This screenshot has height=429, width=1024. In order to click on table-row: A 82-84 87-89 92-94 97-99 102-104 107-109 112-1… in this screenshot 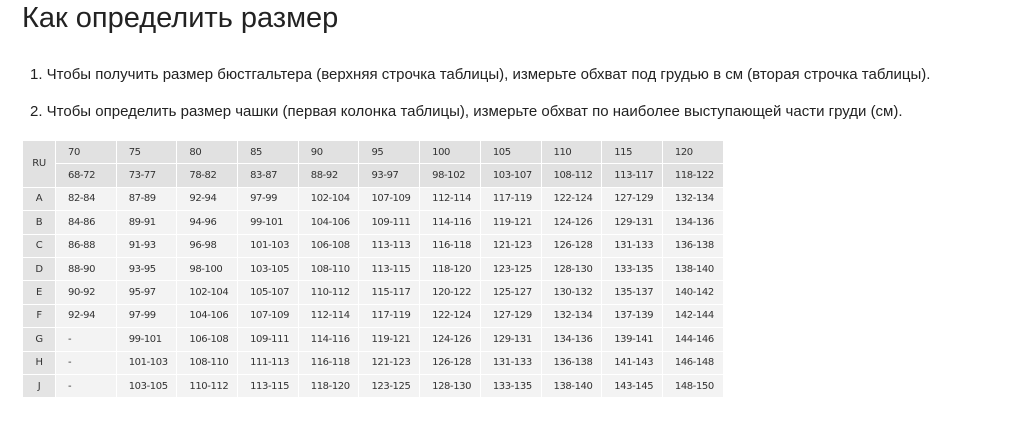, I will do `click(373, 199)`.